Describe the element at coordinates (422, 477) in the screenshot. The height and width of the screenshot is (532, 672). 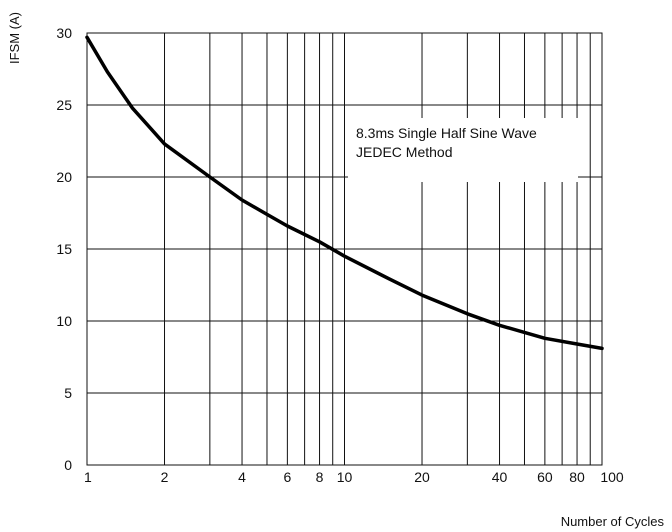
I see `x-tick-label: 20` at that location.